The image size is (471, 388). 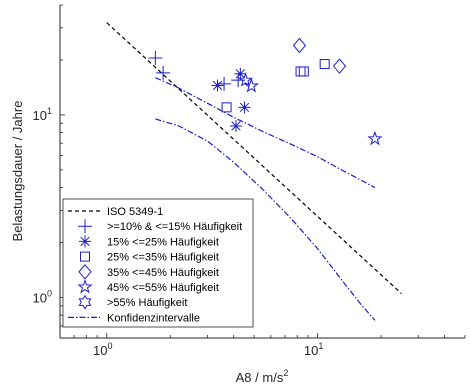 I want to click on legend-box, so click(x=158, y=263).